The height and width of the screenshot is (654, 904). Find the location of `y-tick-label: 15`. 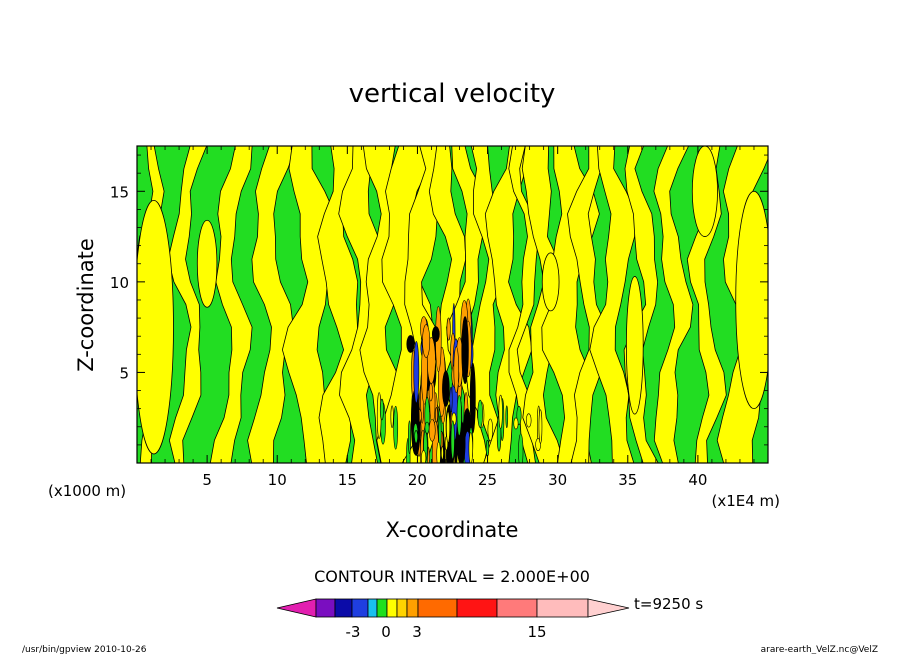

y-tick-label: 15 is located at coordinates (119, 192).